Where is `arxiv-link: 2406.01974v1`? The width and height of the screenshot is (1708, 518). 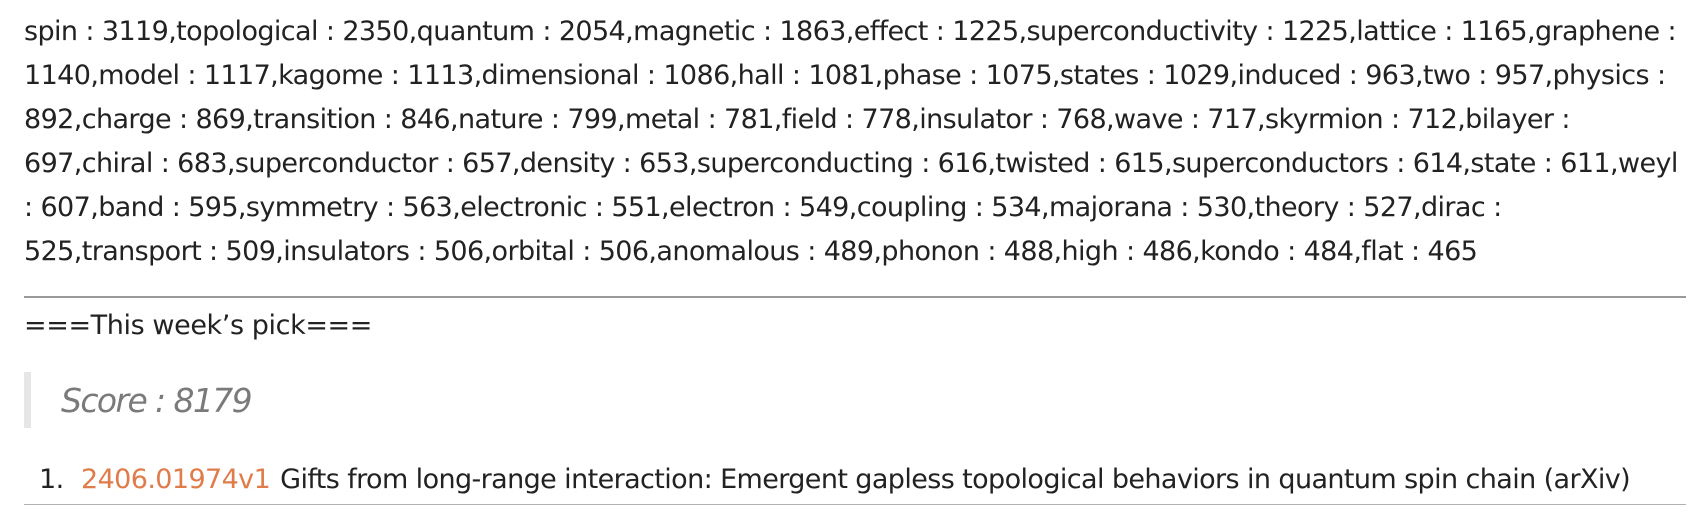
arxiv-link: 2406.01974v1 is located at coordinates (176, 479).